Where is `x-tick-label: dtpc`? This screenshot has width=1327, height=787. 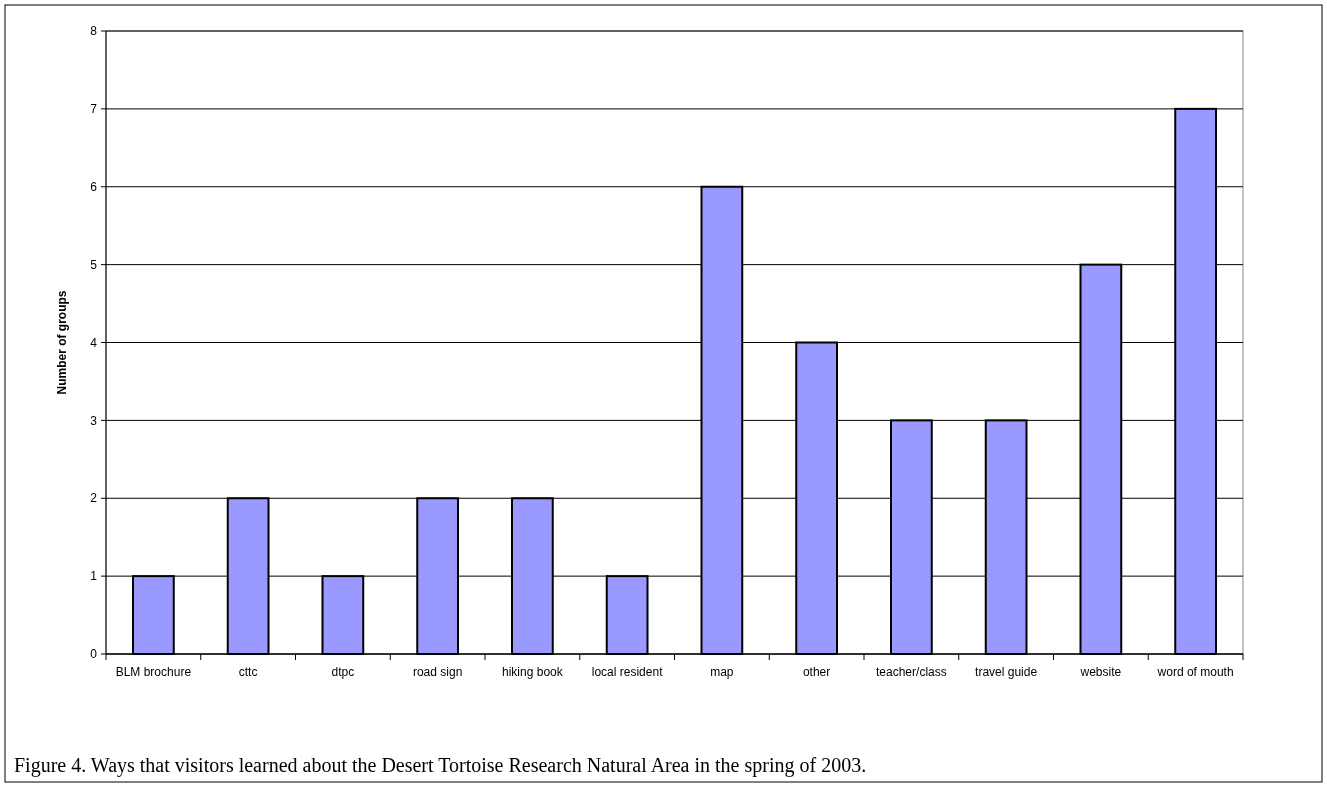 x-tick-label: dtpc is located at coordinates (343, 672).